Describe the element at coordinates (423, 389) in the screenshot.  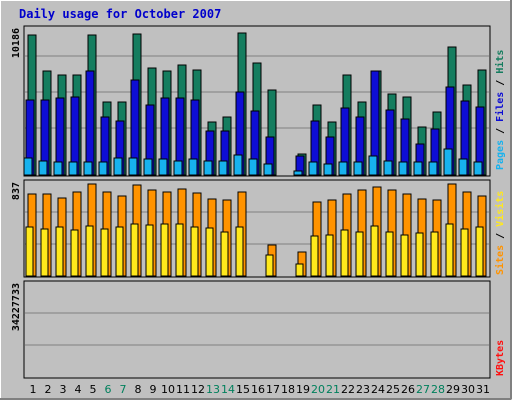
I see `x-tick-label: 27` at that location.